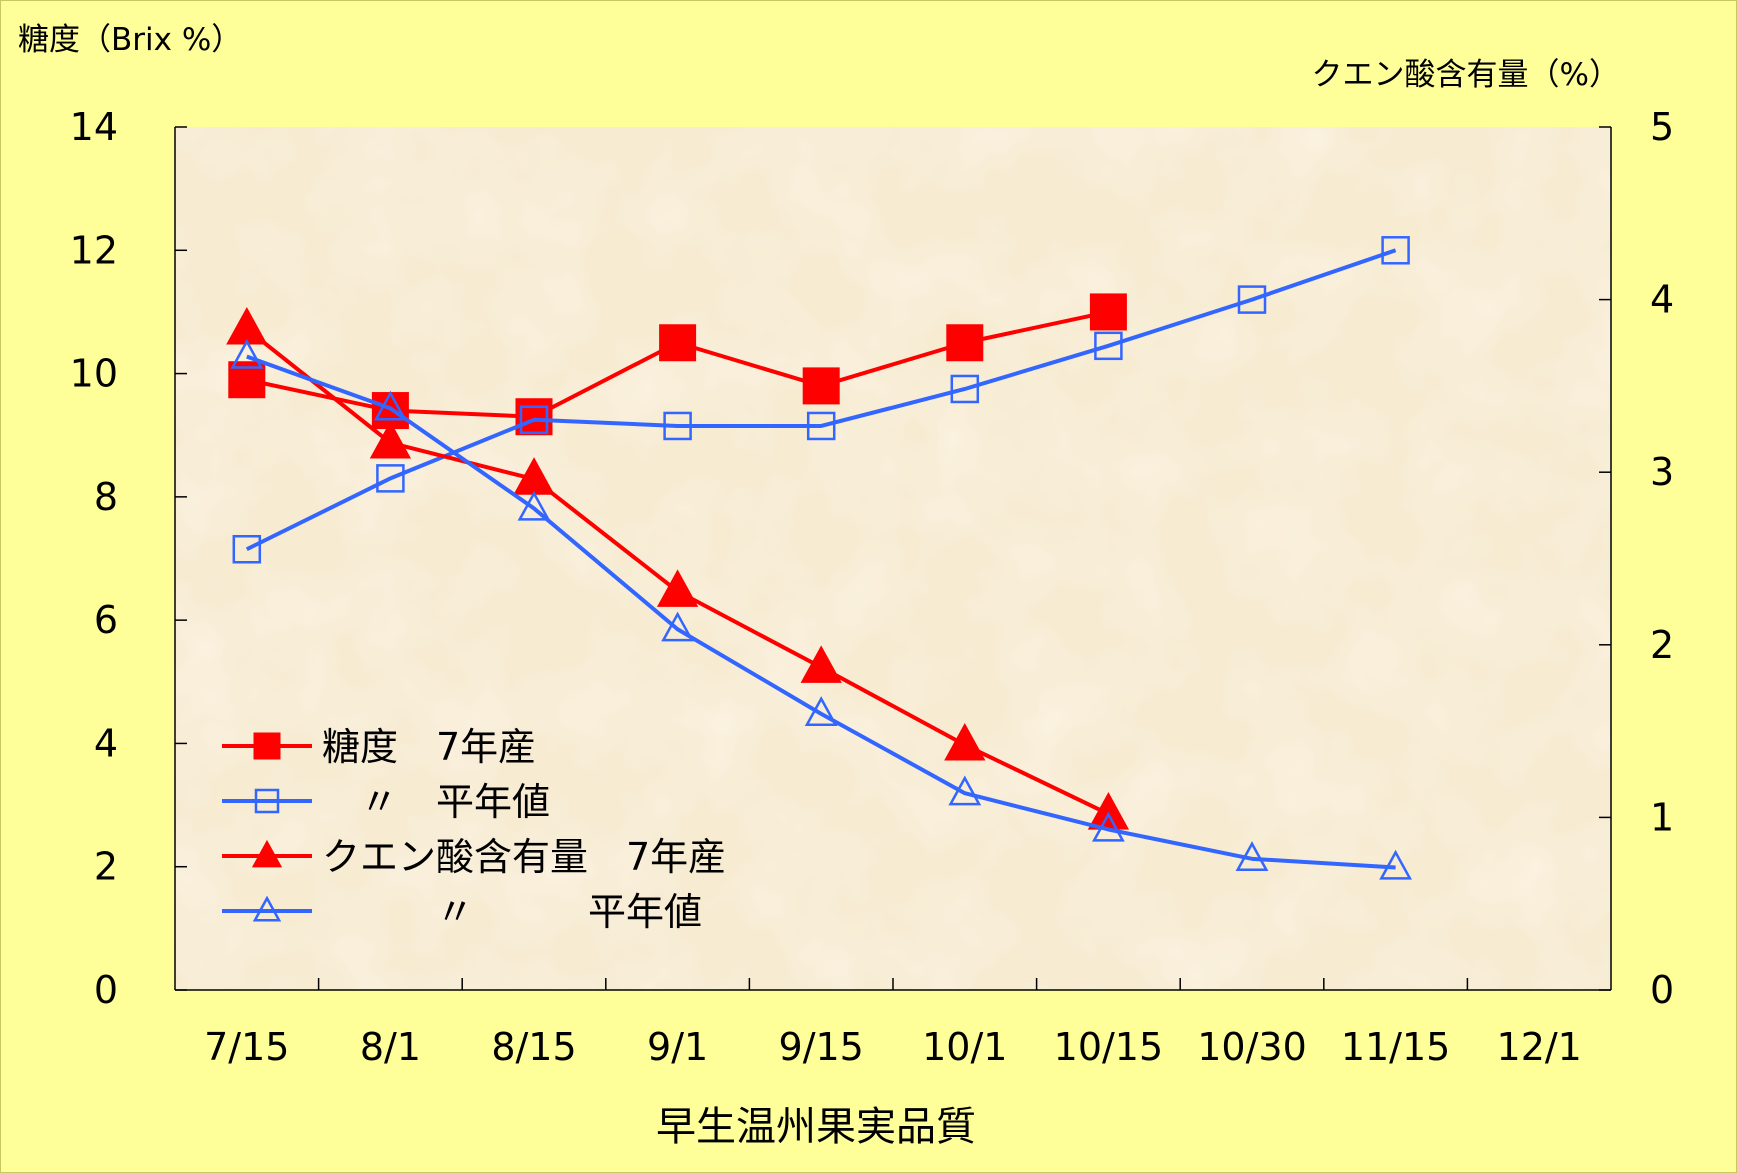  What do you see at coordinates (94, 127) in the screenshot?
I see `left-tick-label: 14` at bounding box center [94, 127].